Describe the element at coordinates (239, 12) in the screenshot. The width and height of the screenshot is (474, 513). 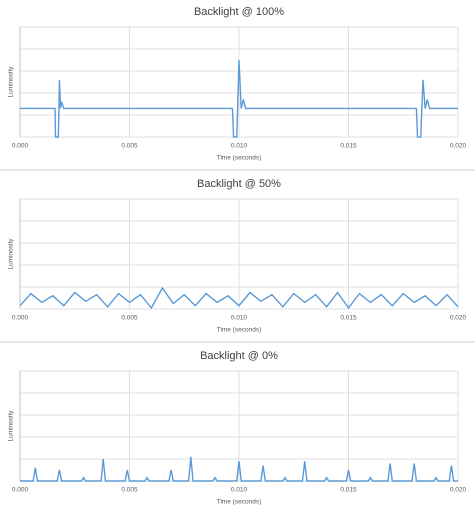
I see `chart-title: Backlight @ 100%` at that location.